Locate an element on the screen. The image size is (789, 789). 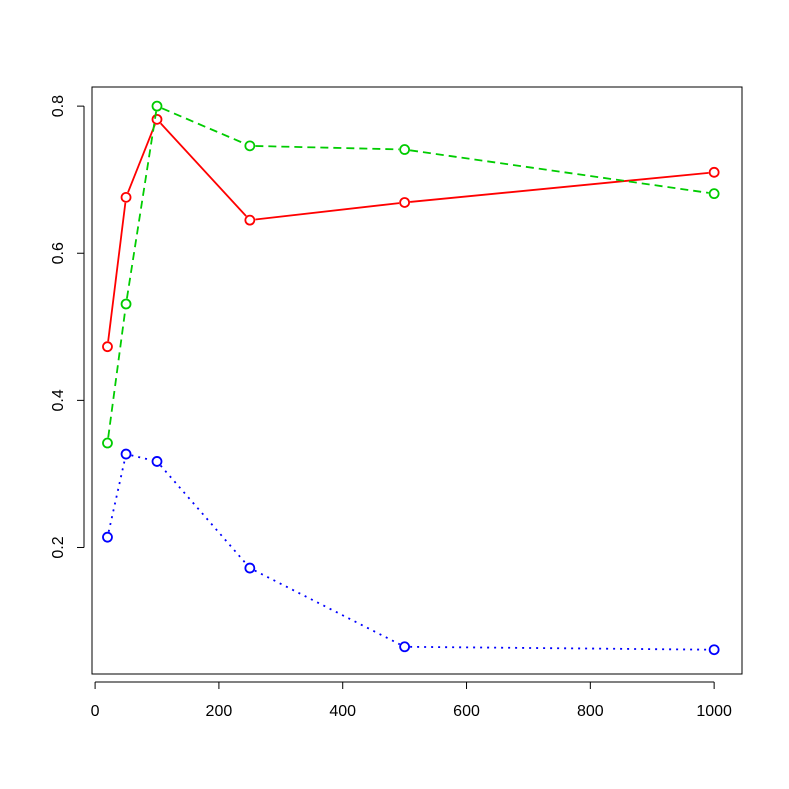
y-tick-label: 0.8 is located at coordinates (58, 106).